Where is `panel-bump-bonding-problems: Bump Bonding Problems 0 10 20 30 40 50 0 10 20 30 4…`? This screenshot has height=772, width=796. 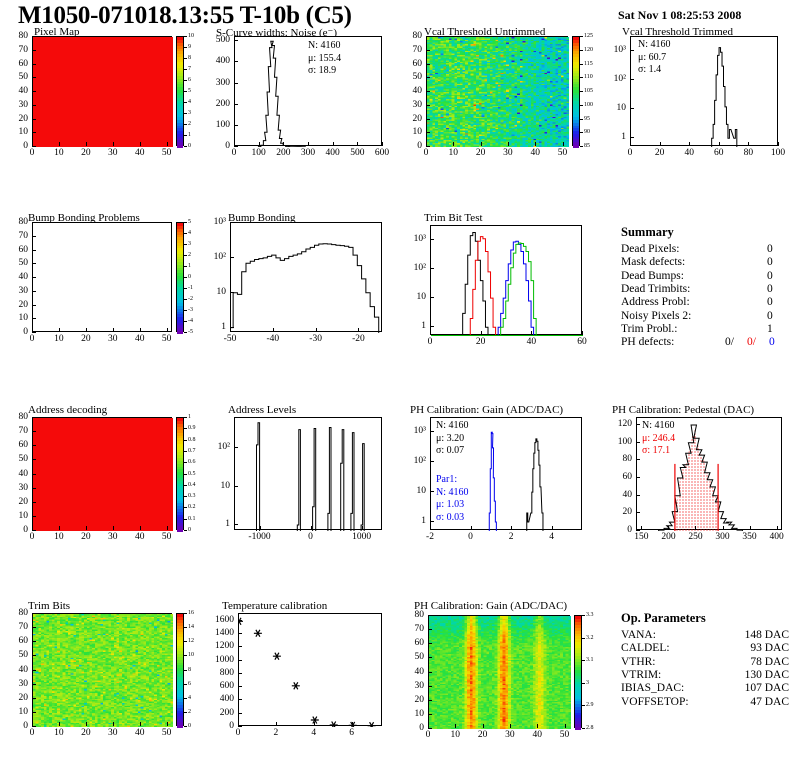 panel-bump-bonding-problems: Bump Bonding Problems 0 10 20 30 40 50 0 10 20 30 4… is located at coordinates (99, 279).